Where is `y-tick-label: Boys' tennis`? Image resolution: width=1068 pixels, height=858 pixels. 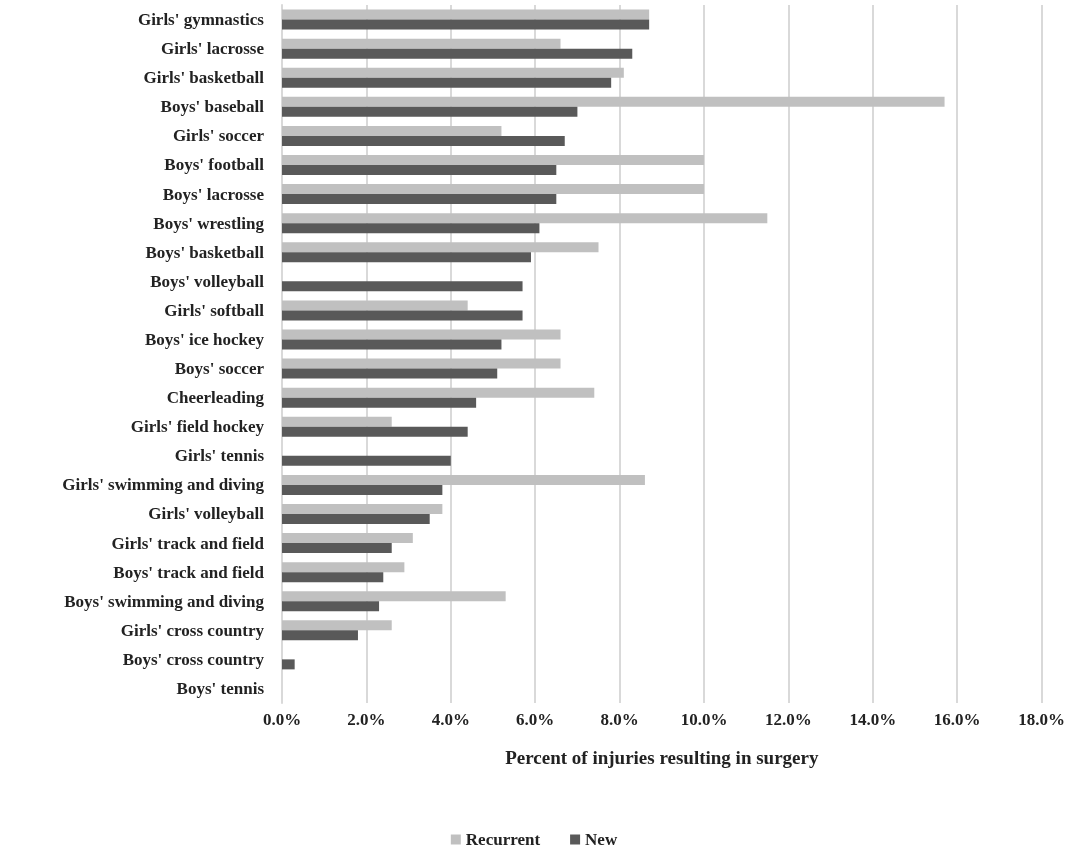 y-tick-label: Boys' tennis is located at coordinates (220, 688).